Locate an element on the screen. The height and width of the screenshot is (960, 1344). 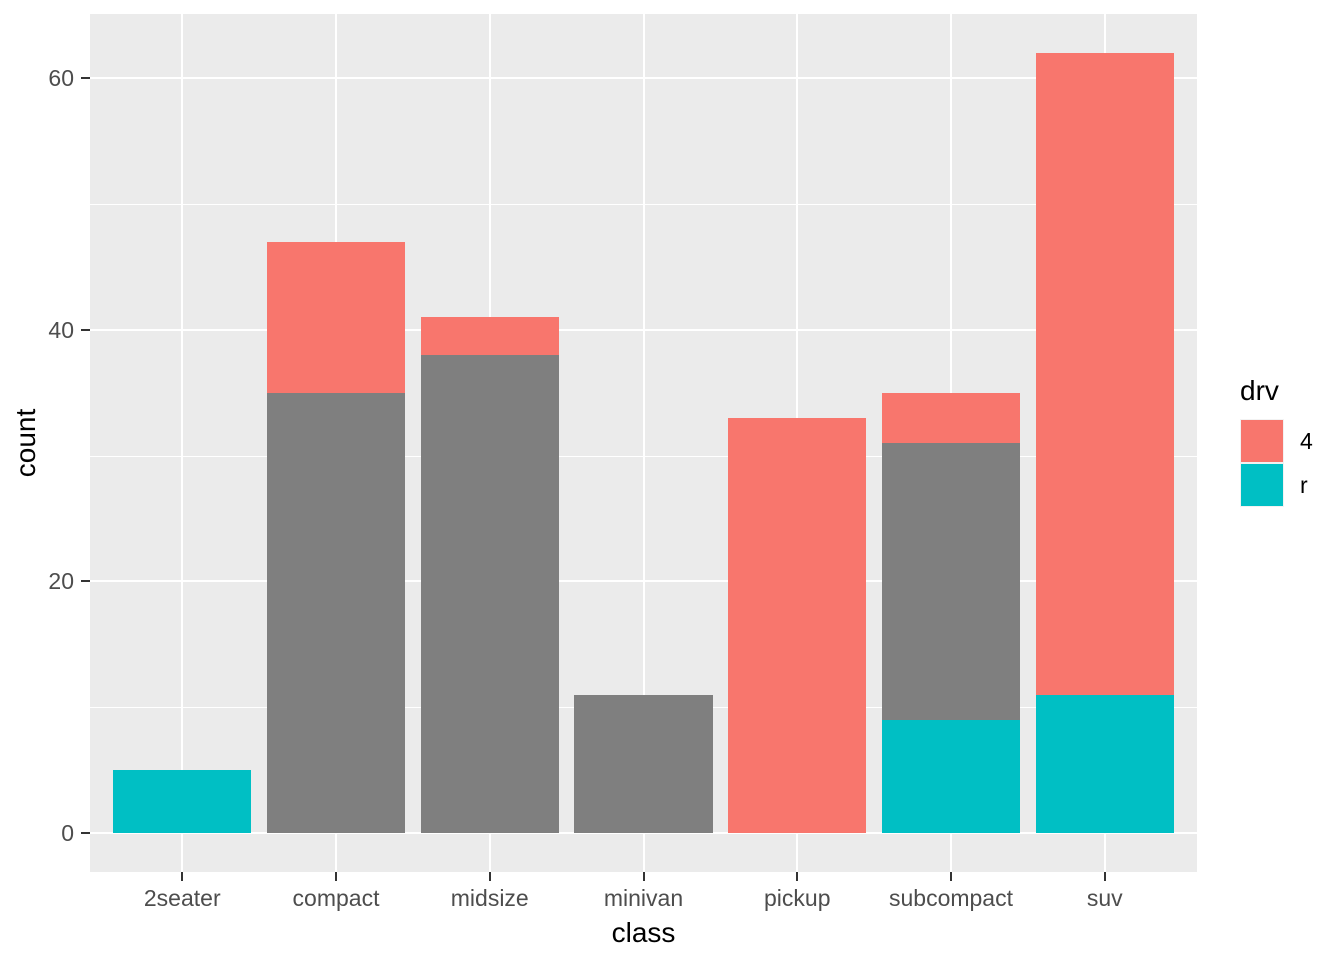
x-tick-label-minivan: minivan is located at coordinates (643, 898).